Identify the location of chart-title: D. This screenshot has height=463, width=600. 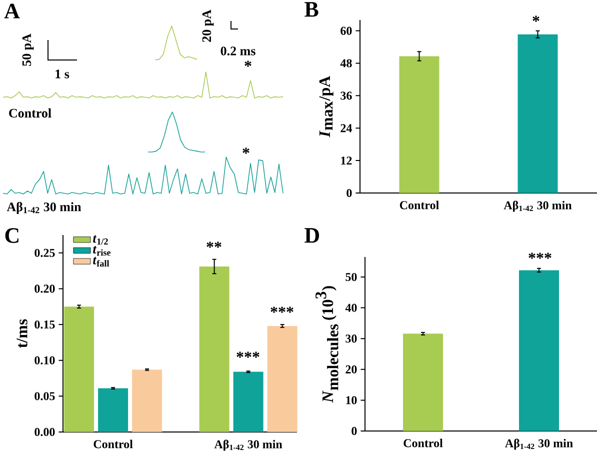
(312, 235).